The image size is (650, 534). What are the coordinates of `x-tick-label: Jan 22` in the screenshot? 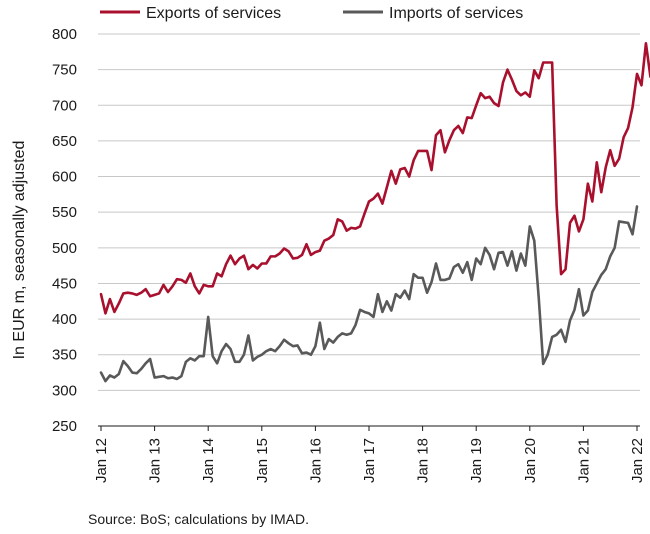 It's located at (637, 460).